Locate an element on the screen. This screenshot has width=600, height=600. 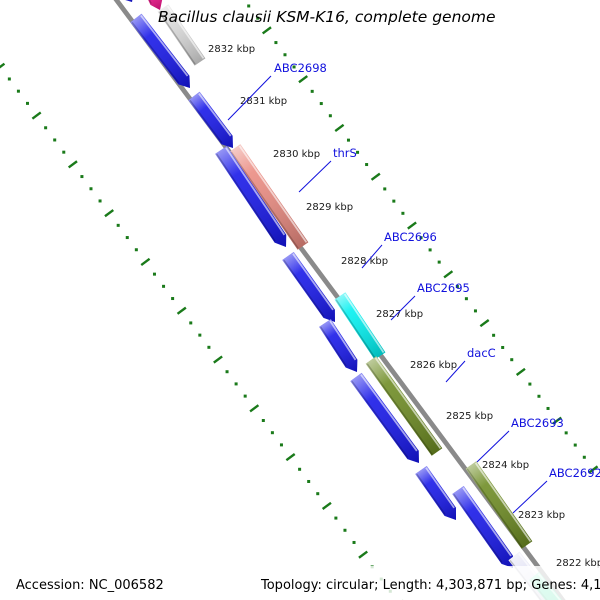
gene-name-label: ABC2693 is located at coordinates (537, 423).